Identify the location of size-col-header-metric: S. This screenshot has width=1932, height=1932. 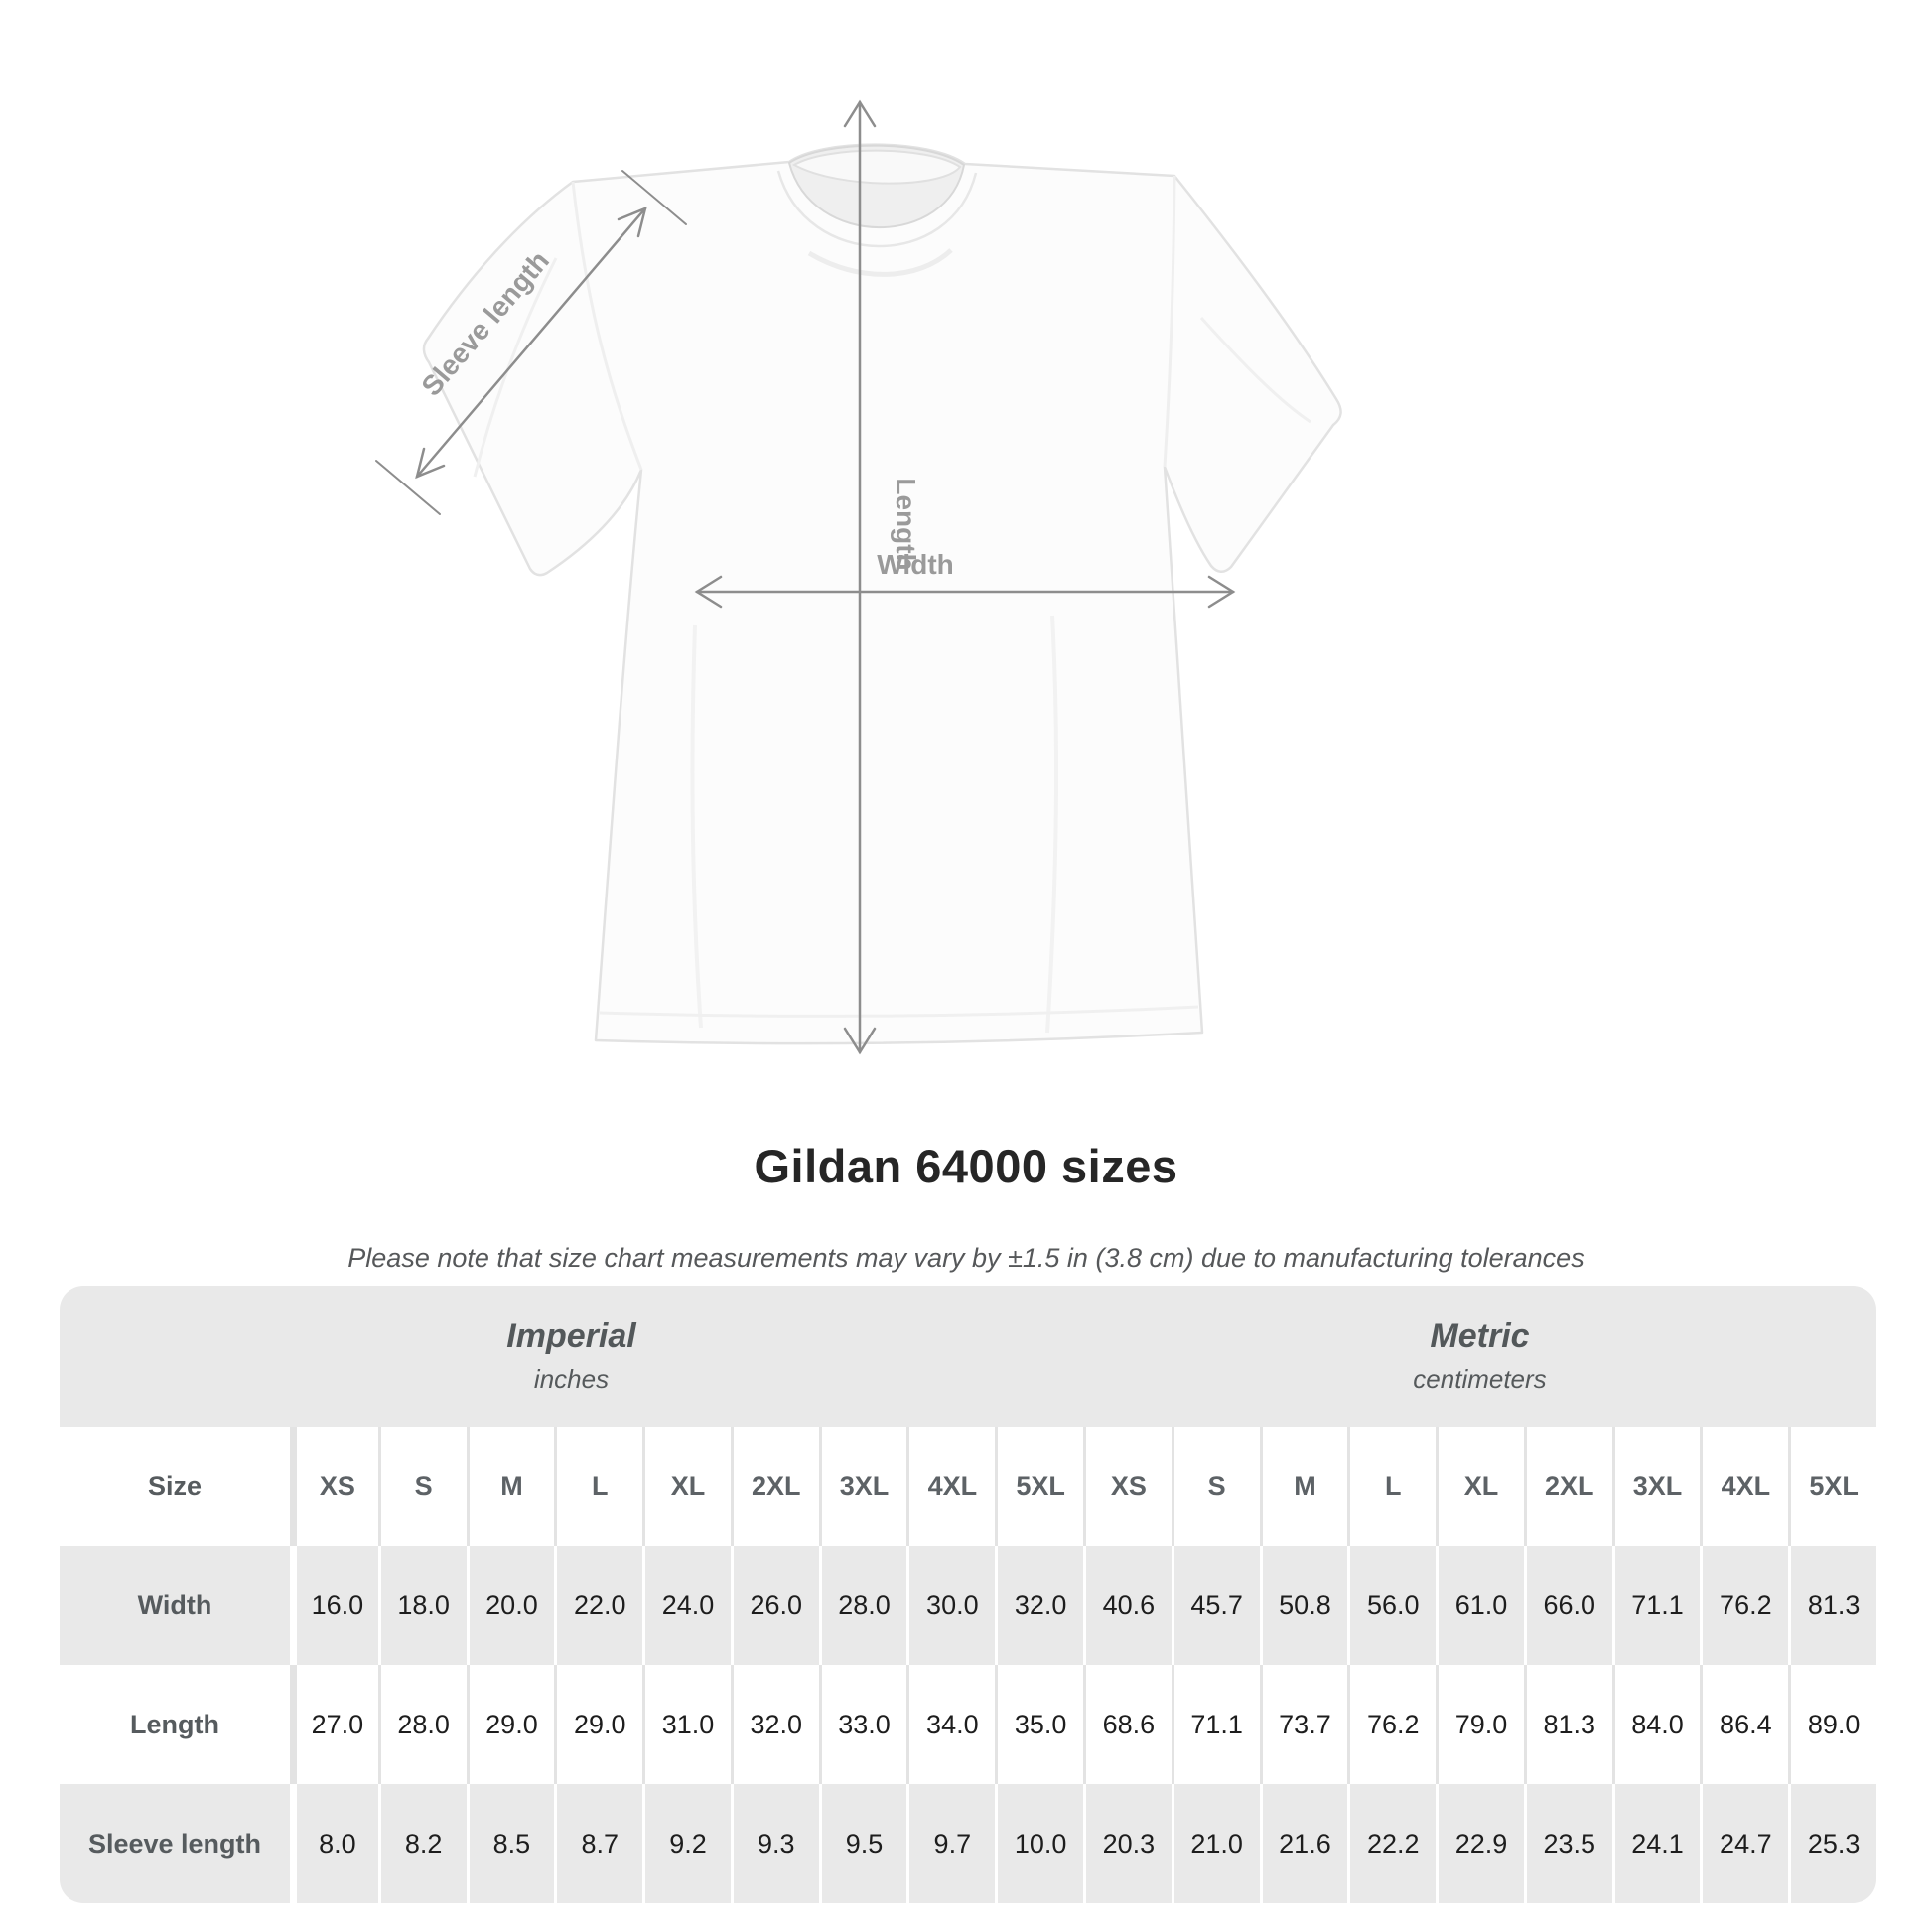
(1215, 1486).